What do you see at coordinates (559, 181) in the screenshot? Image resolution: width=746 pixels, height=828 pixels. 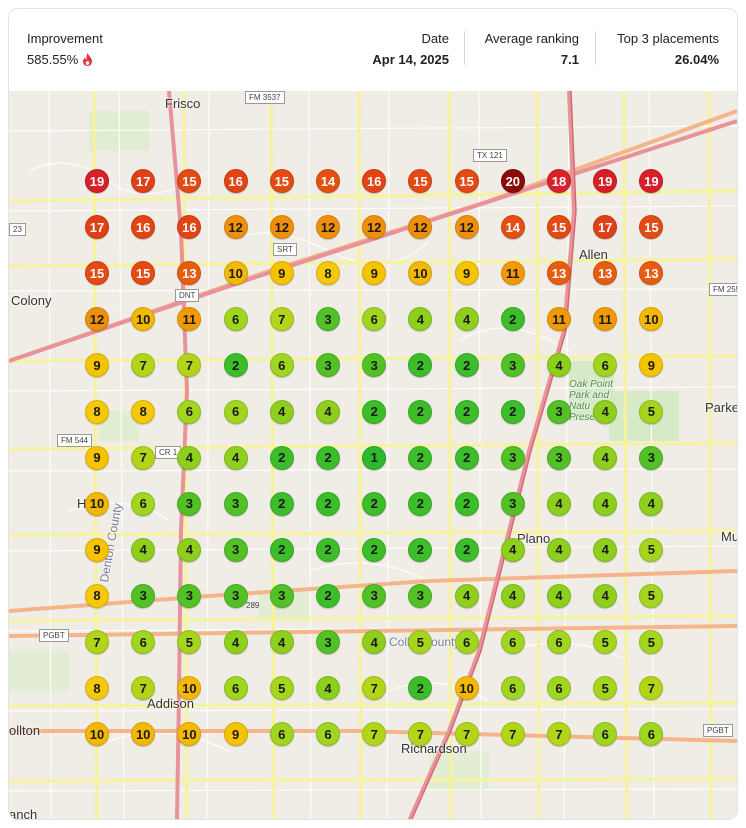 I see `rank-pin: 18` at bounding box center [559, 181].